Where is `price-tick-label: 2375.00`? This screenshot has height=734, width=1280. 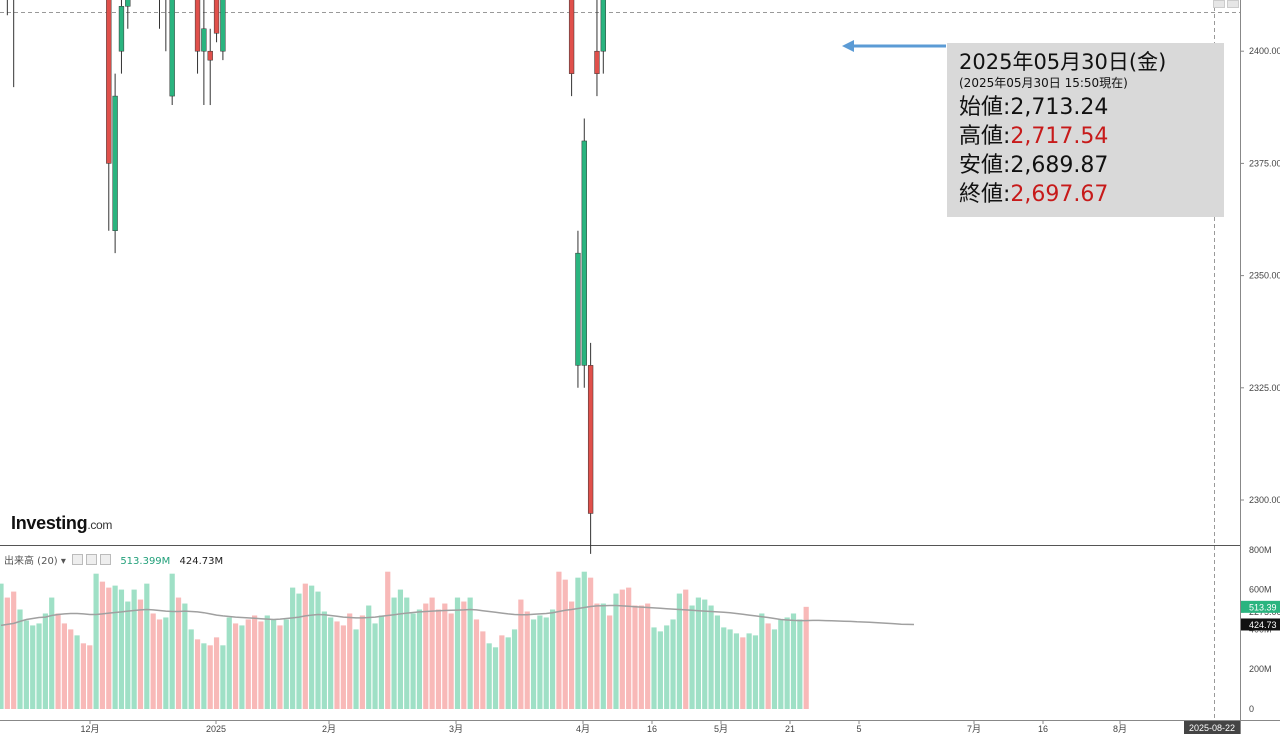
price-tick-label: 2375.00 is located at coordinates (1264, 163).